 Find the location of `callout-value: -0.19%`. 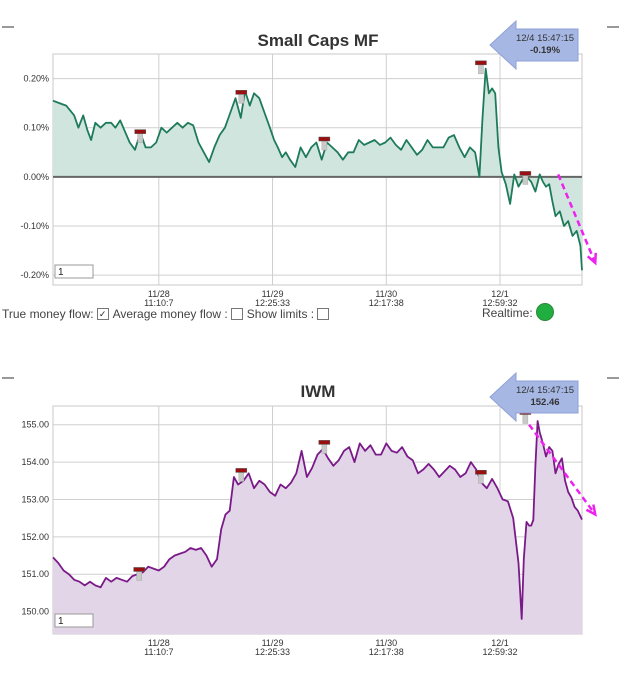

callout-value: -0.19% is located at coordinates (545, 50).